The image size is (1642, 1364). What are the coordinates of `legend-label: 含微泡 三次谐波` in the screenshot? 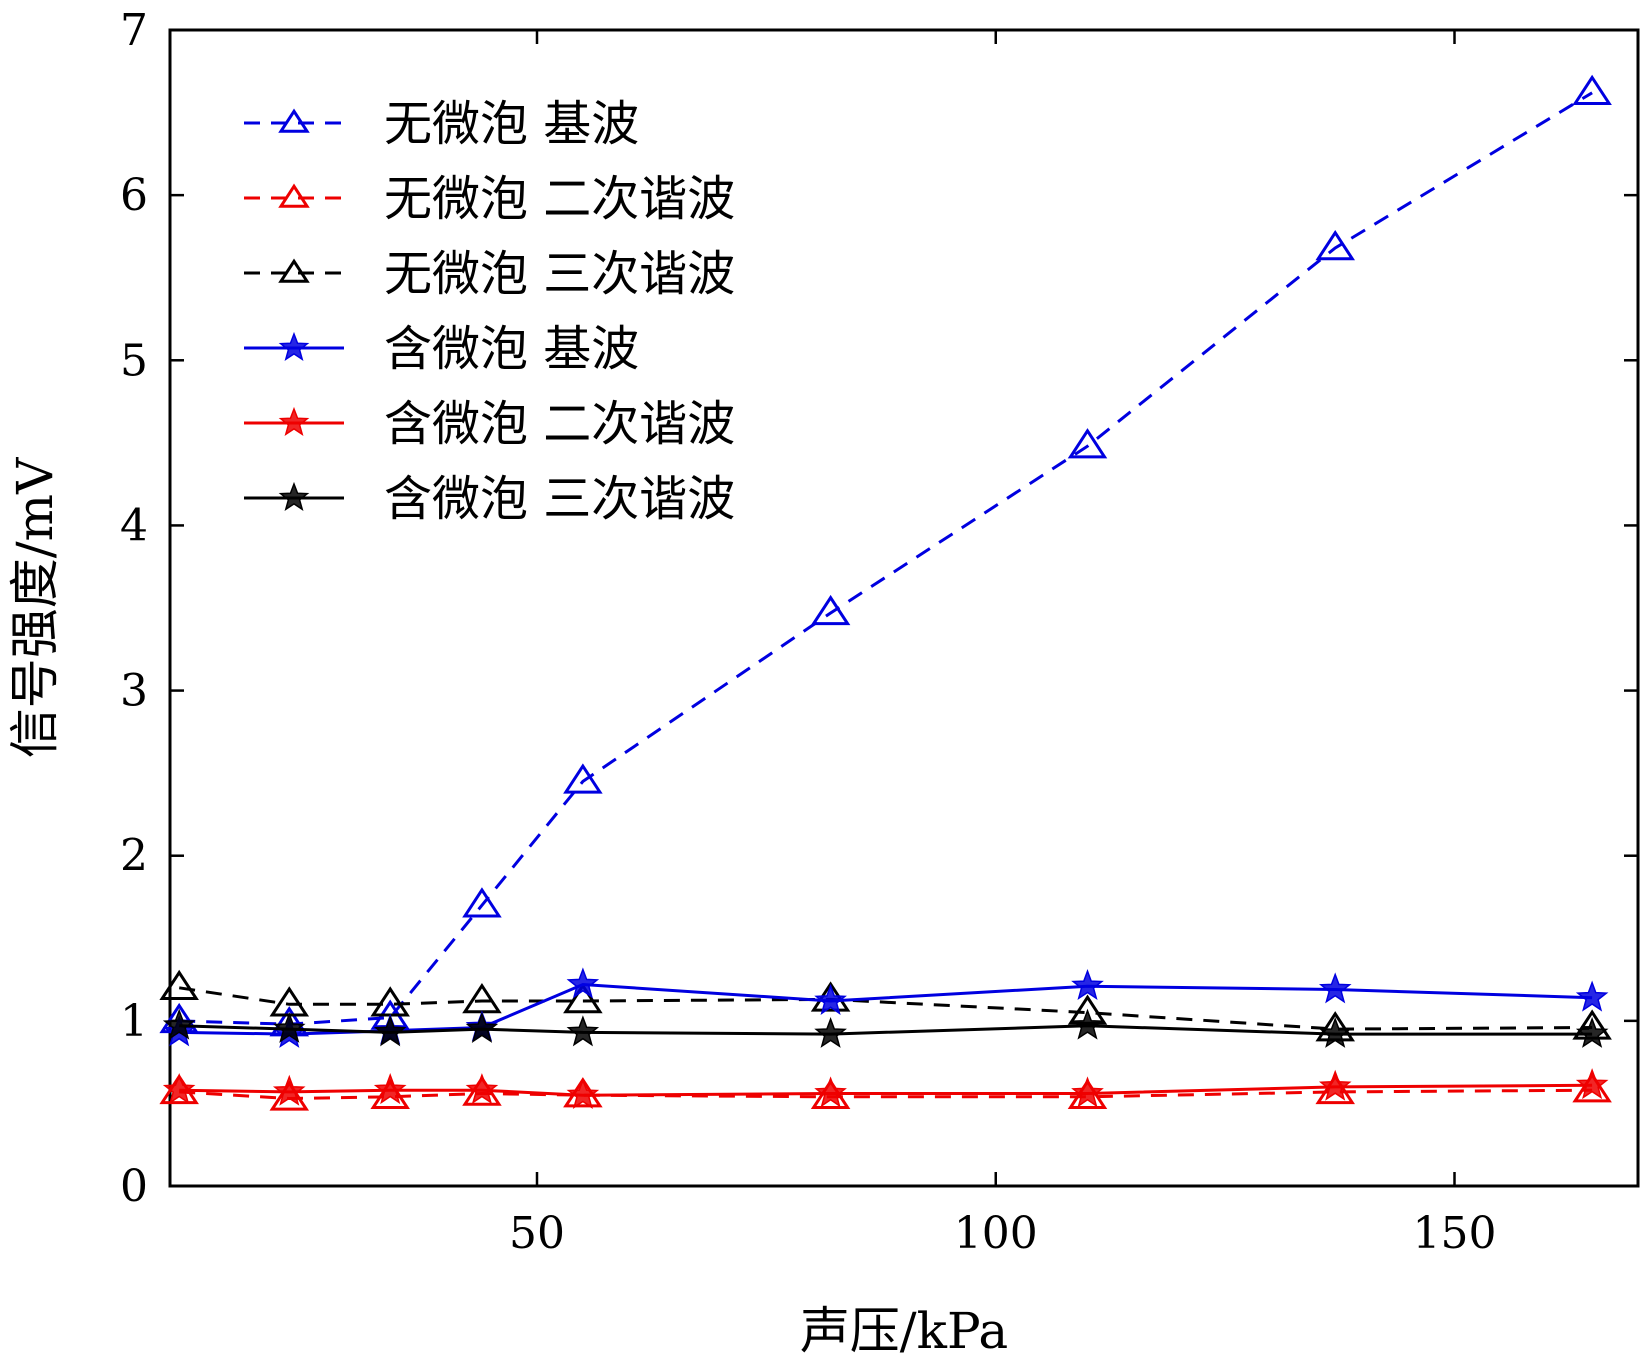 It's located at (559, 499).